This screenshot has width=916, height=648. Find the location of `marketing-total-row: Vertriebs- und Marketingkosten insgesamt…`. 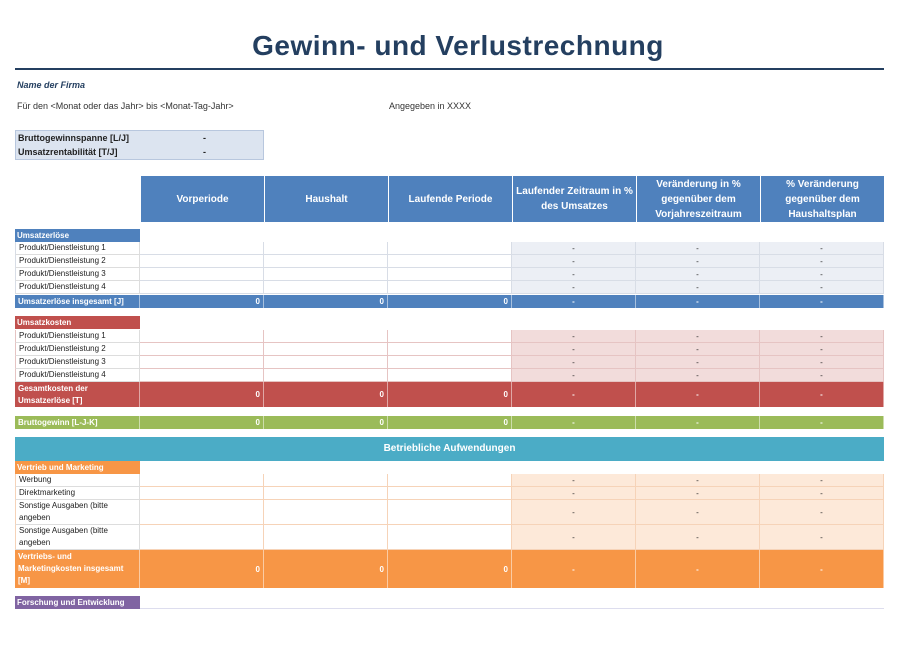

marketing-total-row: Vertriebs- und Marketingkosten insgesamt… is located at coordinates (449, 569).